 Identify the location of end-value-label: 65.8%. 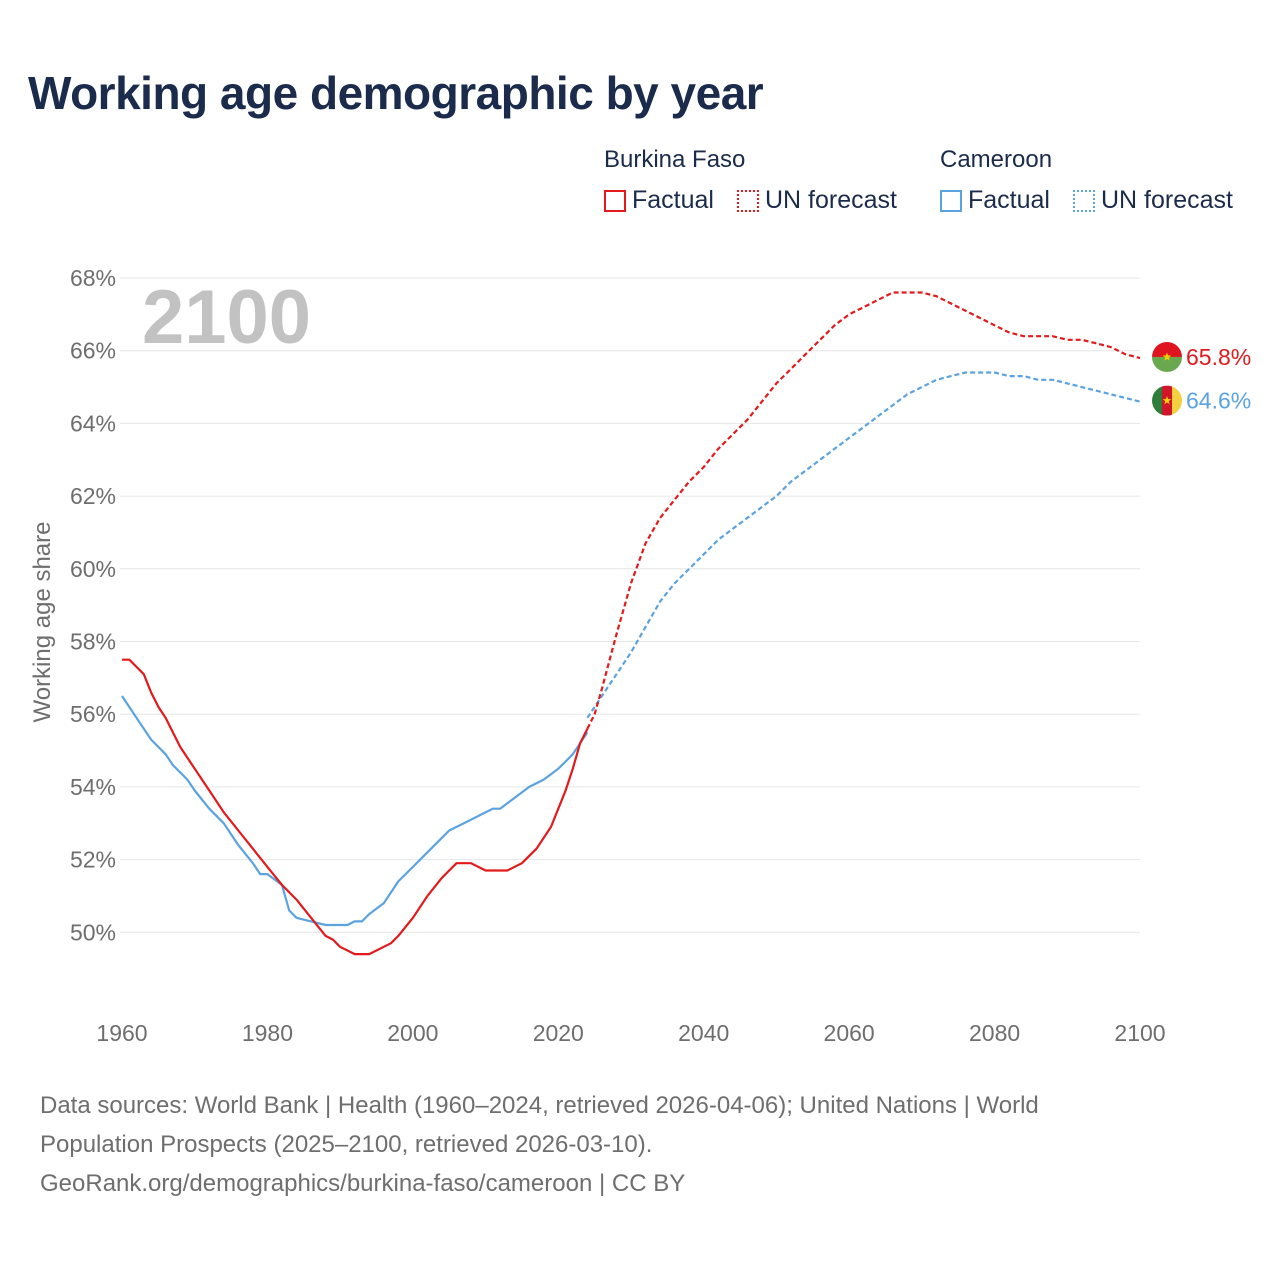
(1218, 357).